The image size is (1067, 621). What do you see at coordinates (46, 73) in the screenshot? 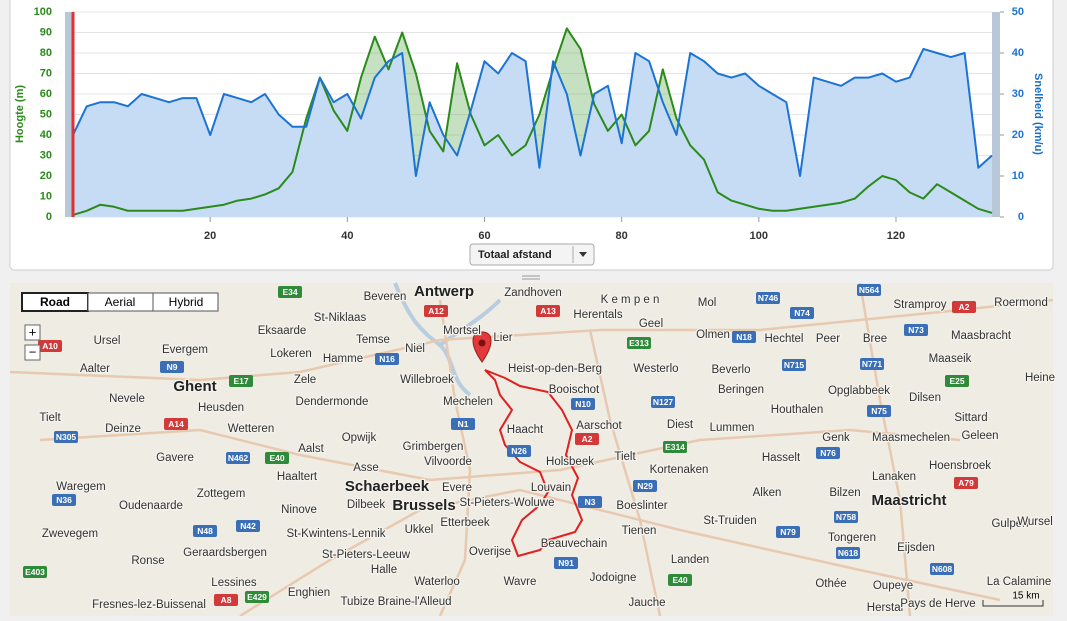
I see `y-tick-label: 70` at bounding box center [46, 73].